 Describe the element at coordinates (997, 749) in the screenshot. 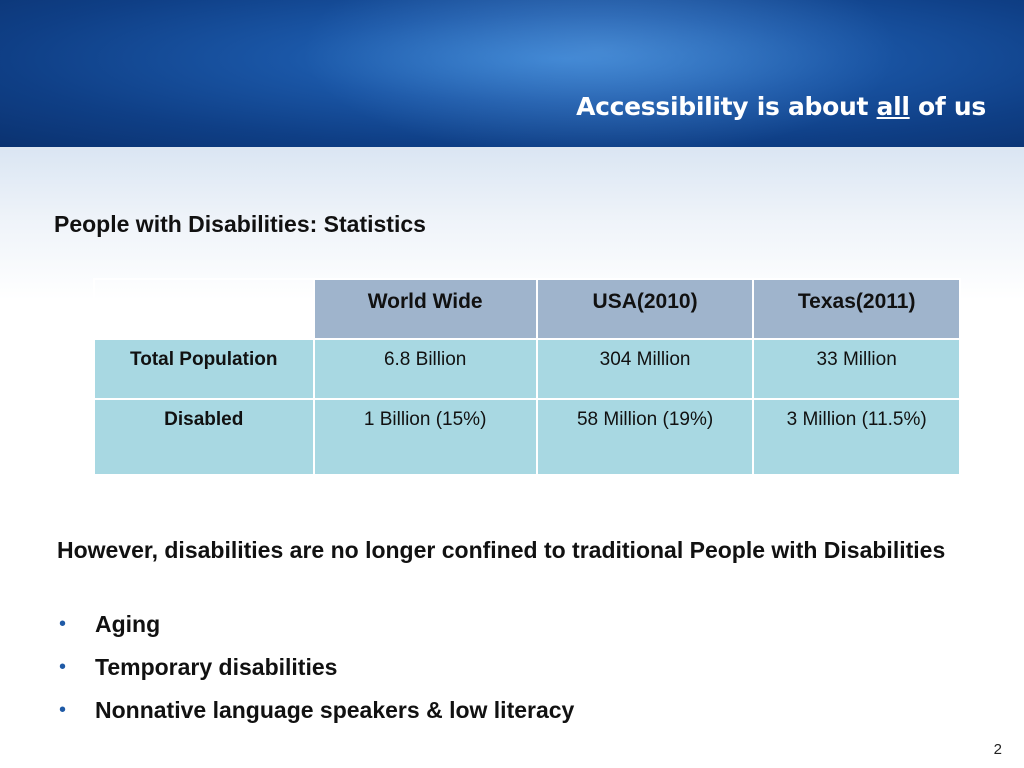

I see `page-number: 2` at that location.